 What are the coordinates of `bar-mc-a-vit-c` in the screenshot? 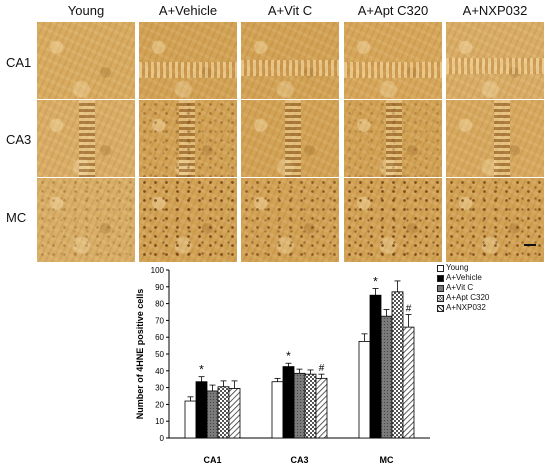 It's located at (386, 377).